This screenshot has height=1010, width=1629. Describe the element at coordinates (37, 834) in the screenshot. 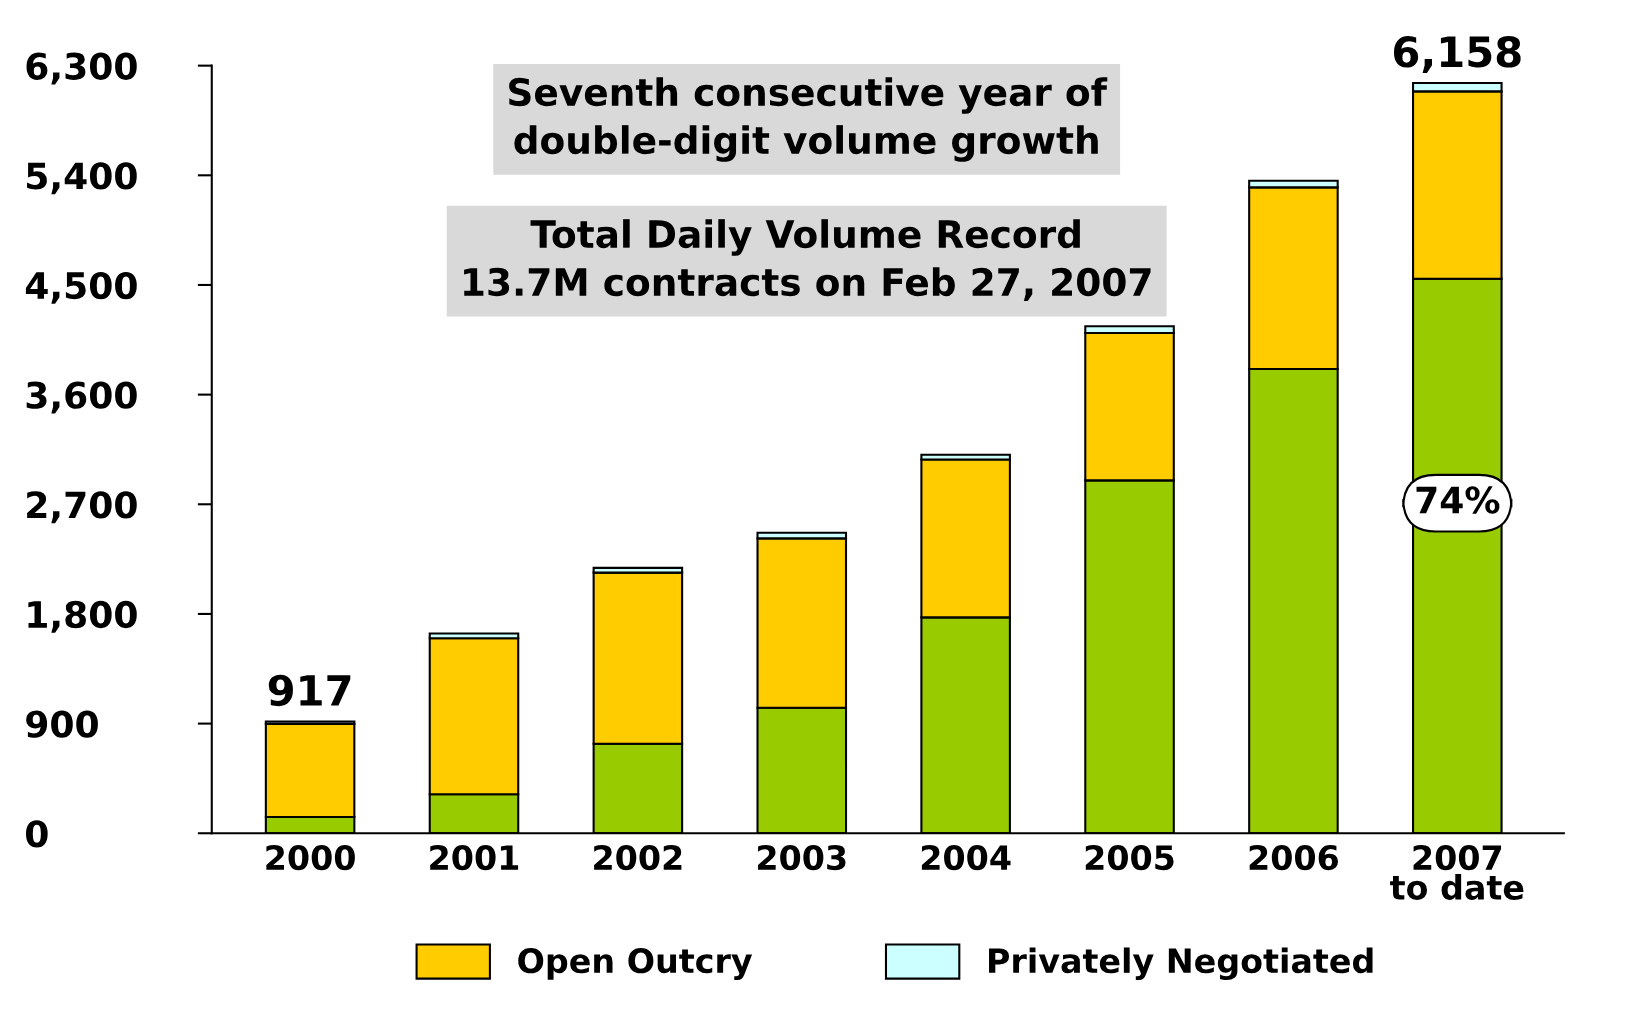

I see `y-tick-label: 0` at that location.